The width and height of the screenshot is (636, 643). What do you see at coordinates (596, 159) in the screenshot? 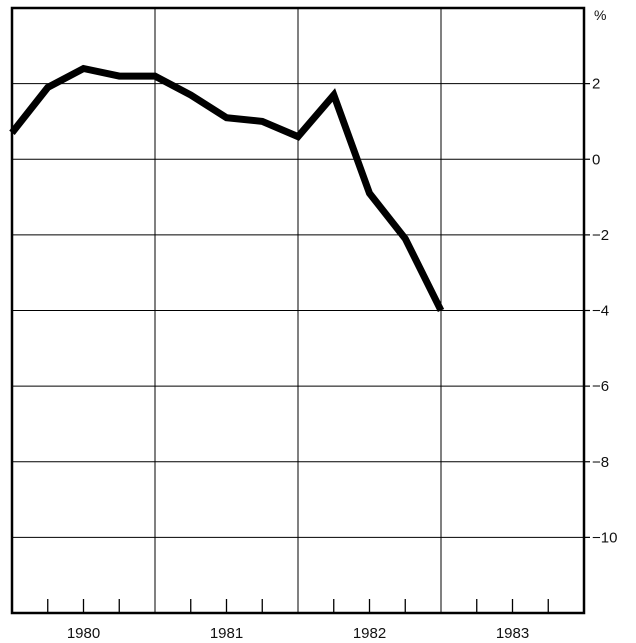
I see `y-tick-label: 0` at bounding box center [596, 159].